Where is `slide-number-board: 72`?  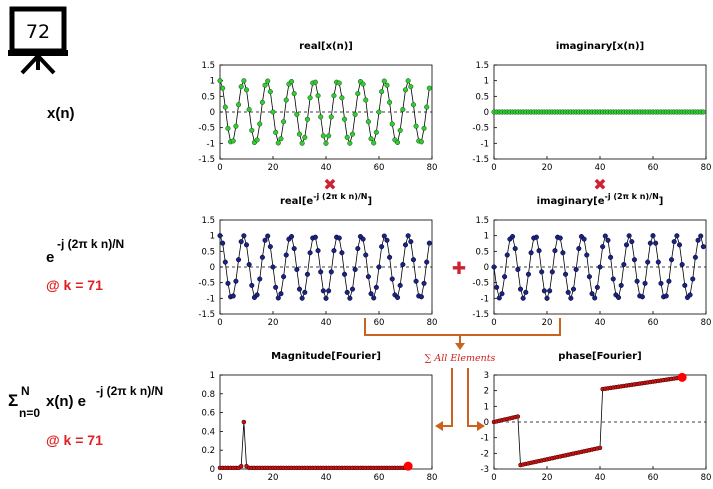
slide-number-board: 72 is located at coordinates (38, 40).